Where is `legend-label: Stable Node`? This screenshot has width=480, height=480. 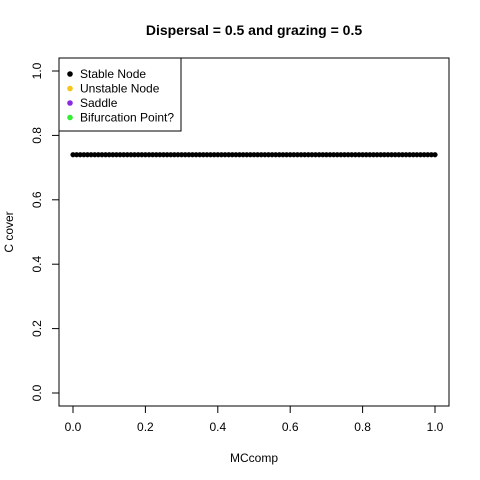
legend-label: Stable Node is located at coordinates (113, 74).